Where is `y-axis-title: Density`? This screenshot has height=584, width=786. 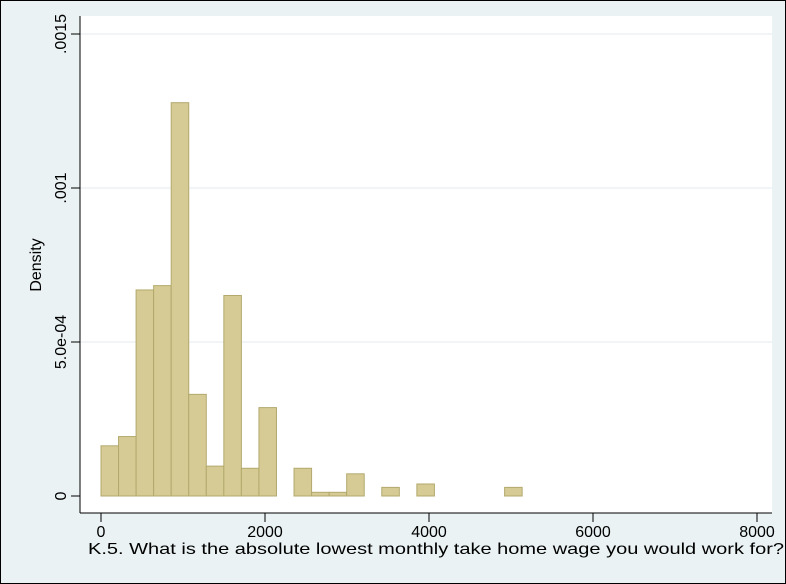
y-axis-title: Density is located at coordinates (36, 264).